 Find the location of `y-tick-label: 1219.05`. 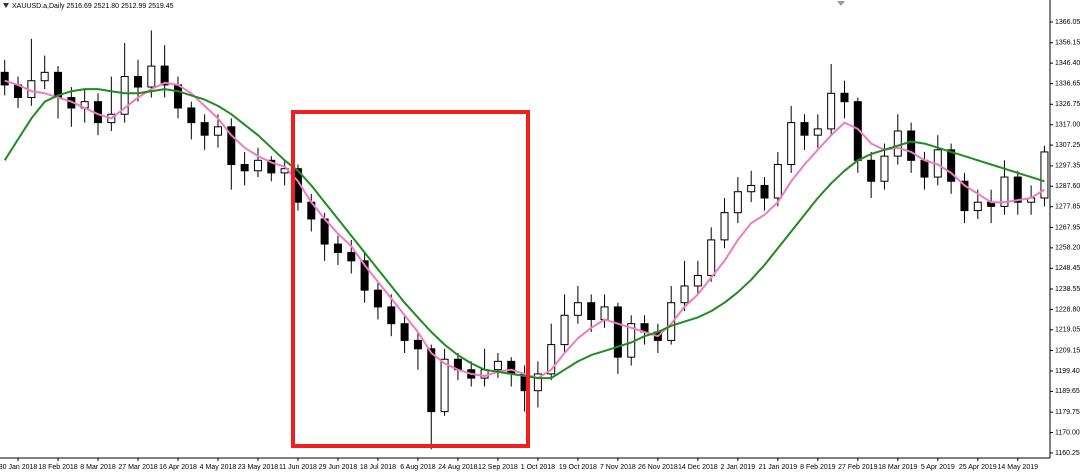

y-tick-label: 1219.05 is located at coordinates (1067, 330).